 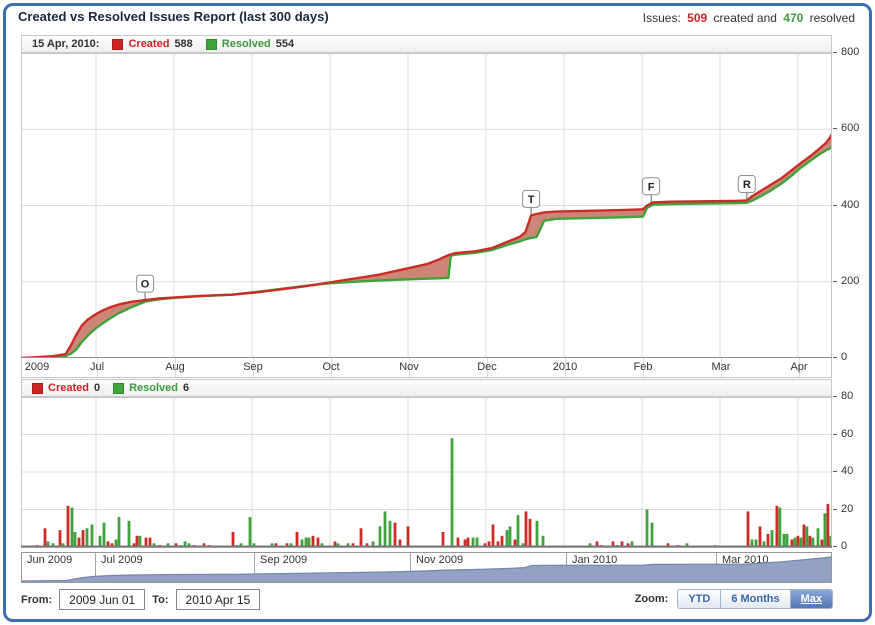 What do you see at coordinates (488, 567) in the screenshot?
I see `timeline-section-nov-2009: Nov 2009` at bounding box center [488, 567].